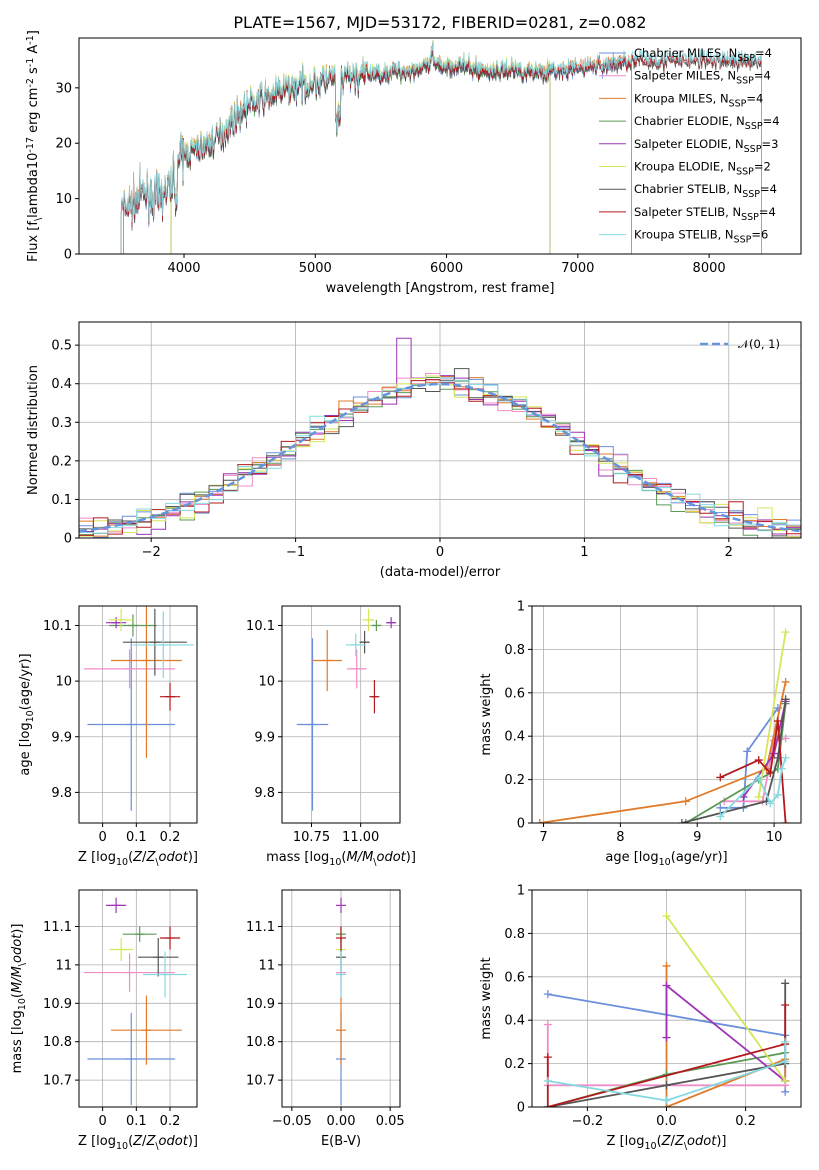  What do you see at coordinates (440, 288) in the screenshot?
I see `label-part: wavelength [Angstrom, rest frame]` at bounding box center [440, 288].